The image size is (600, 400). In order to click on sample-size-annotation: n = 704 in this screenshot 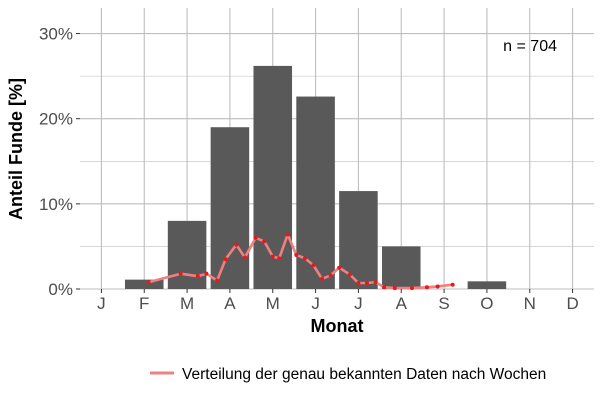, I will do `click(530, 46)`.